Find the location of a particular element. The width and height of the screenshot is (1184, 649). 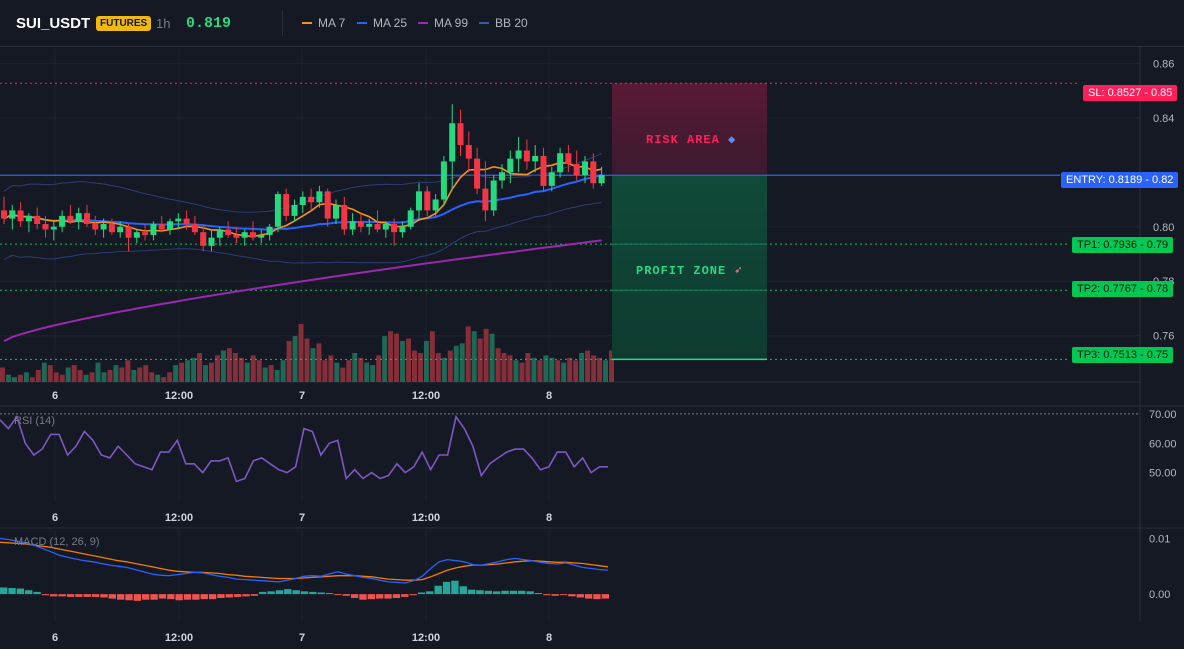

rsi-axis-tick: 70.00 is located at coordinates (1163, 415).